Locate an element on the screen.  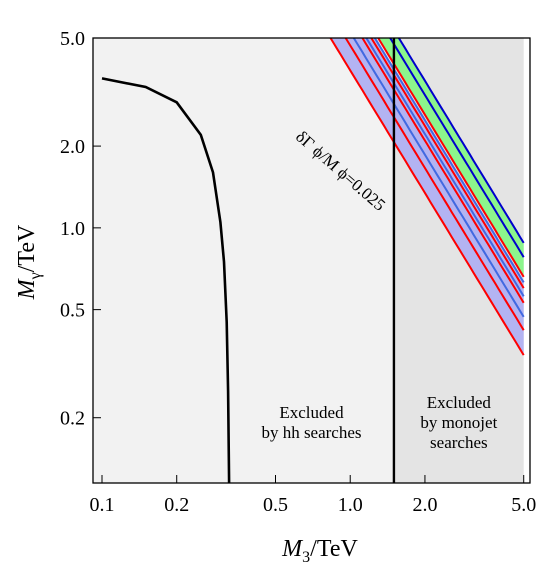
x-tick-label-3: 1.0 is located at coordinates (350, 505).